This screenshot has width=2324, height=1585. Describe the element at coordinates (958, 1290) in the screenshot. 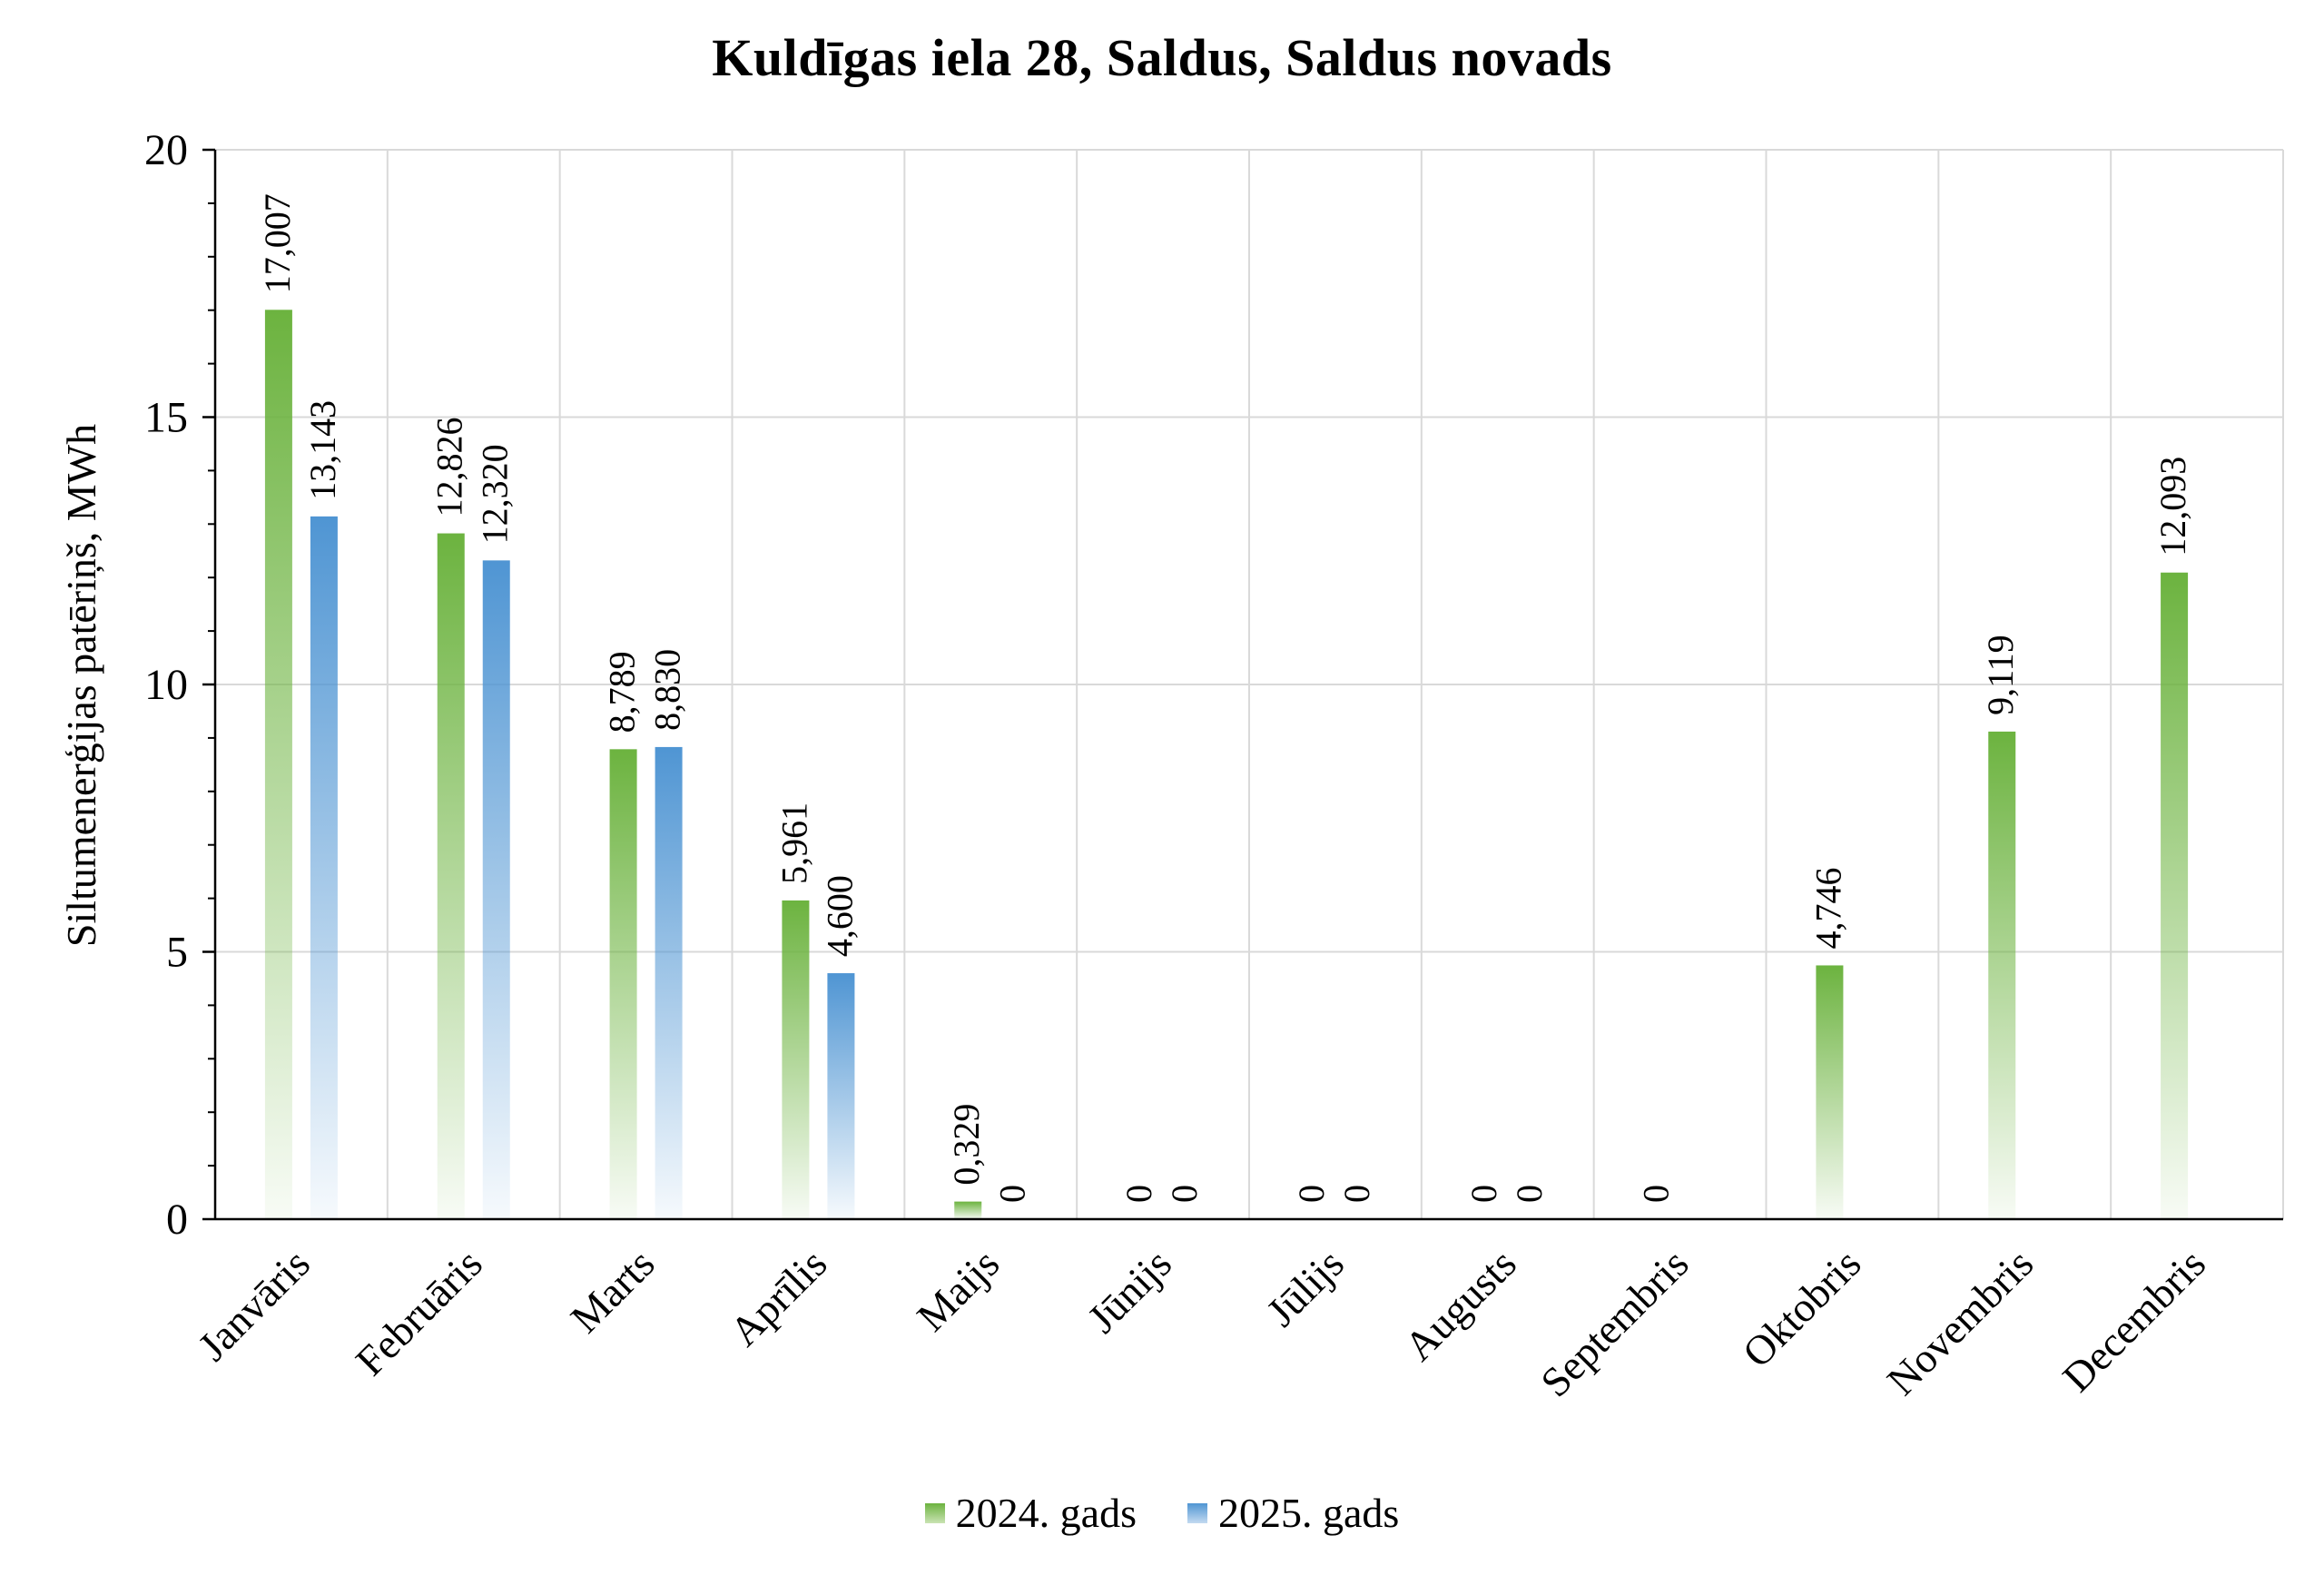

I see `x-tick-label: Maijs` at that location.